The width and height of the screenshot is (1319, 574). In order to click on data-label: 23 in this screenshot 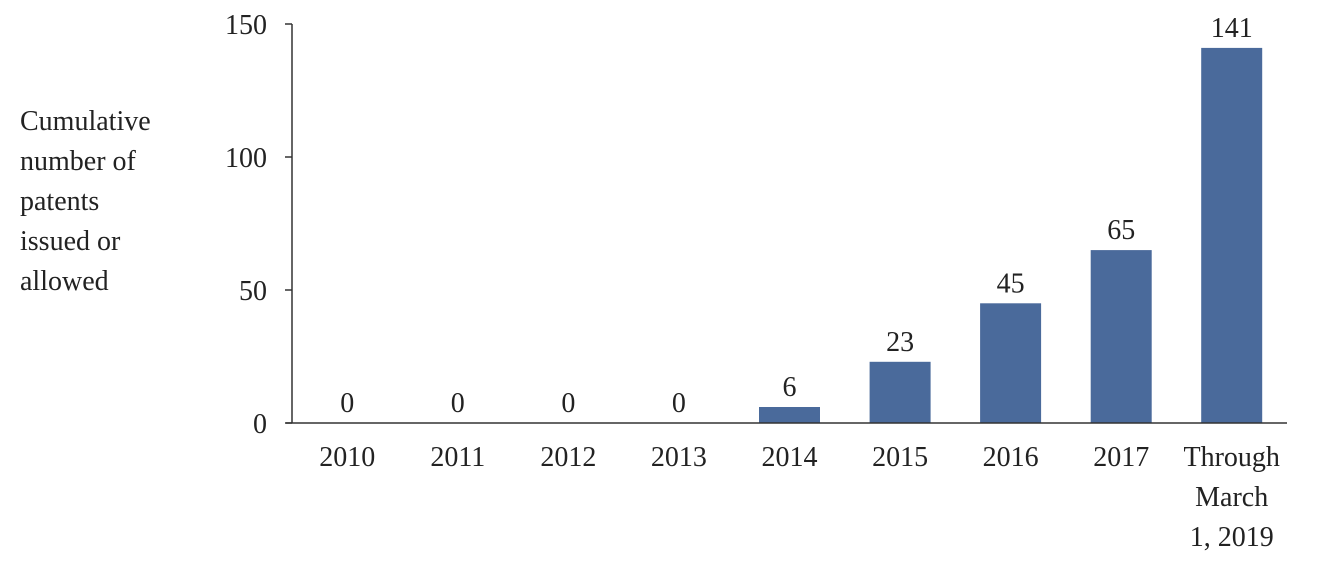, I will do `click(900, 342)`.